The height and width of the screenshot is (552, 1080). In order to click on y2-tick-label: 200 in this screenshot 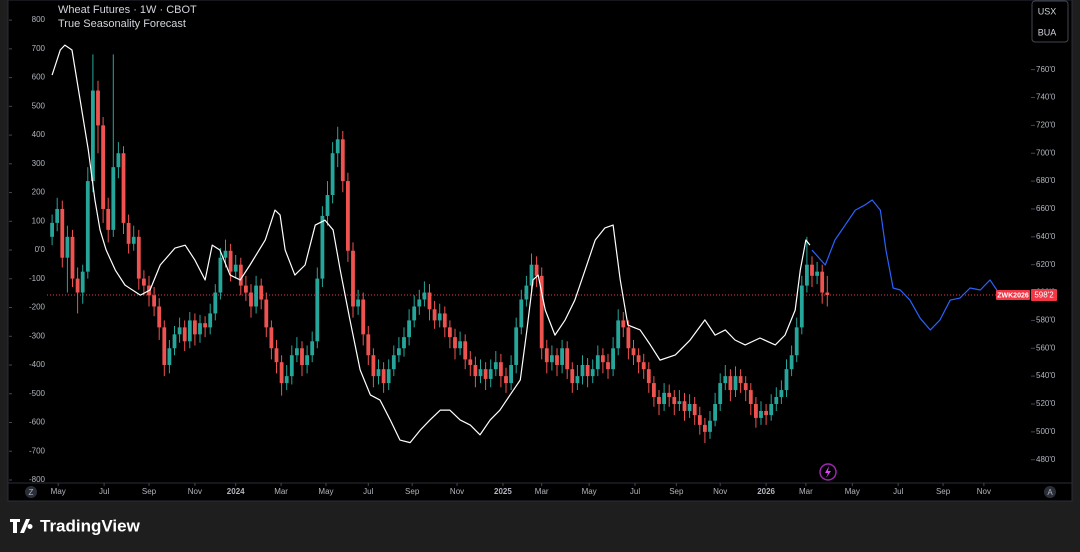, I will do `click(39, 192)`.